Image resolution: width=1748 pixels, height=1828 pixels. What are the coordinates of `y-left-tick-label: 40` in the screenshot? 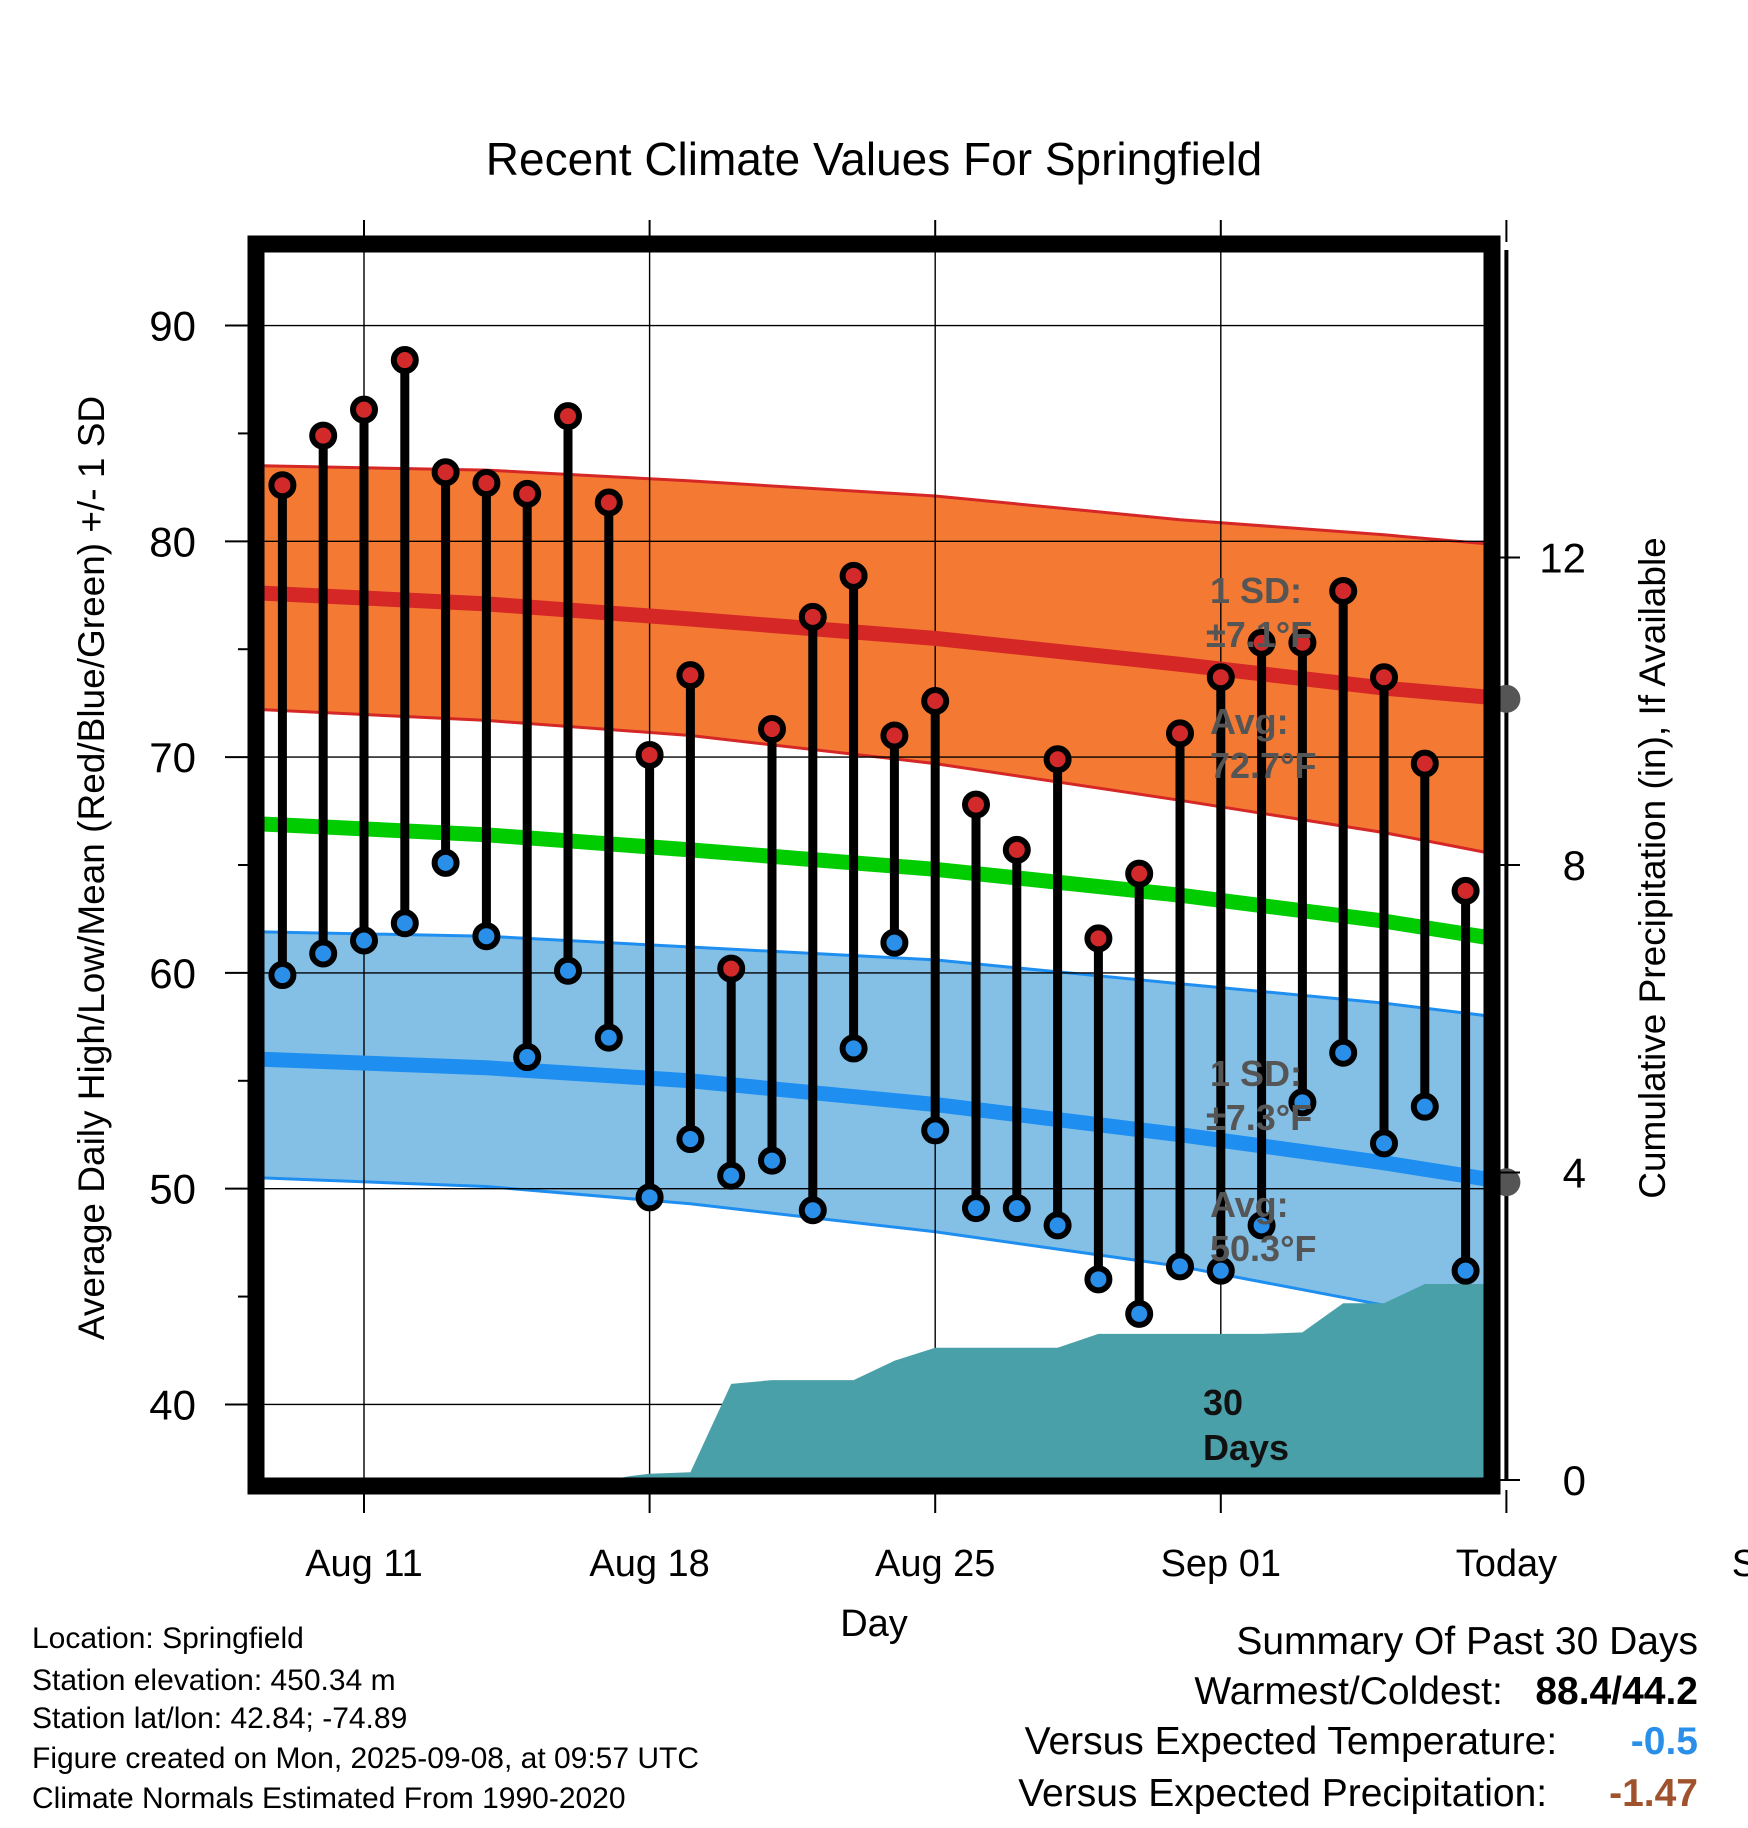 It's located at (172, 1404).